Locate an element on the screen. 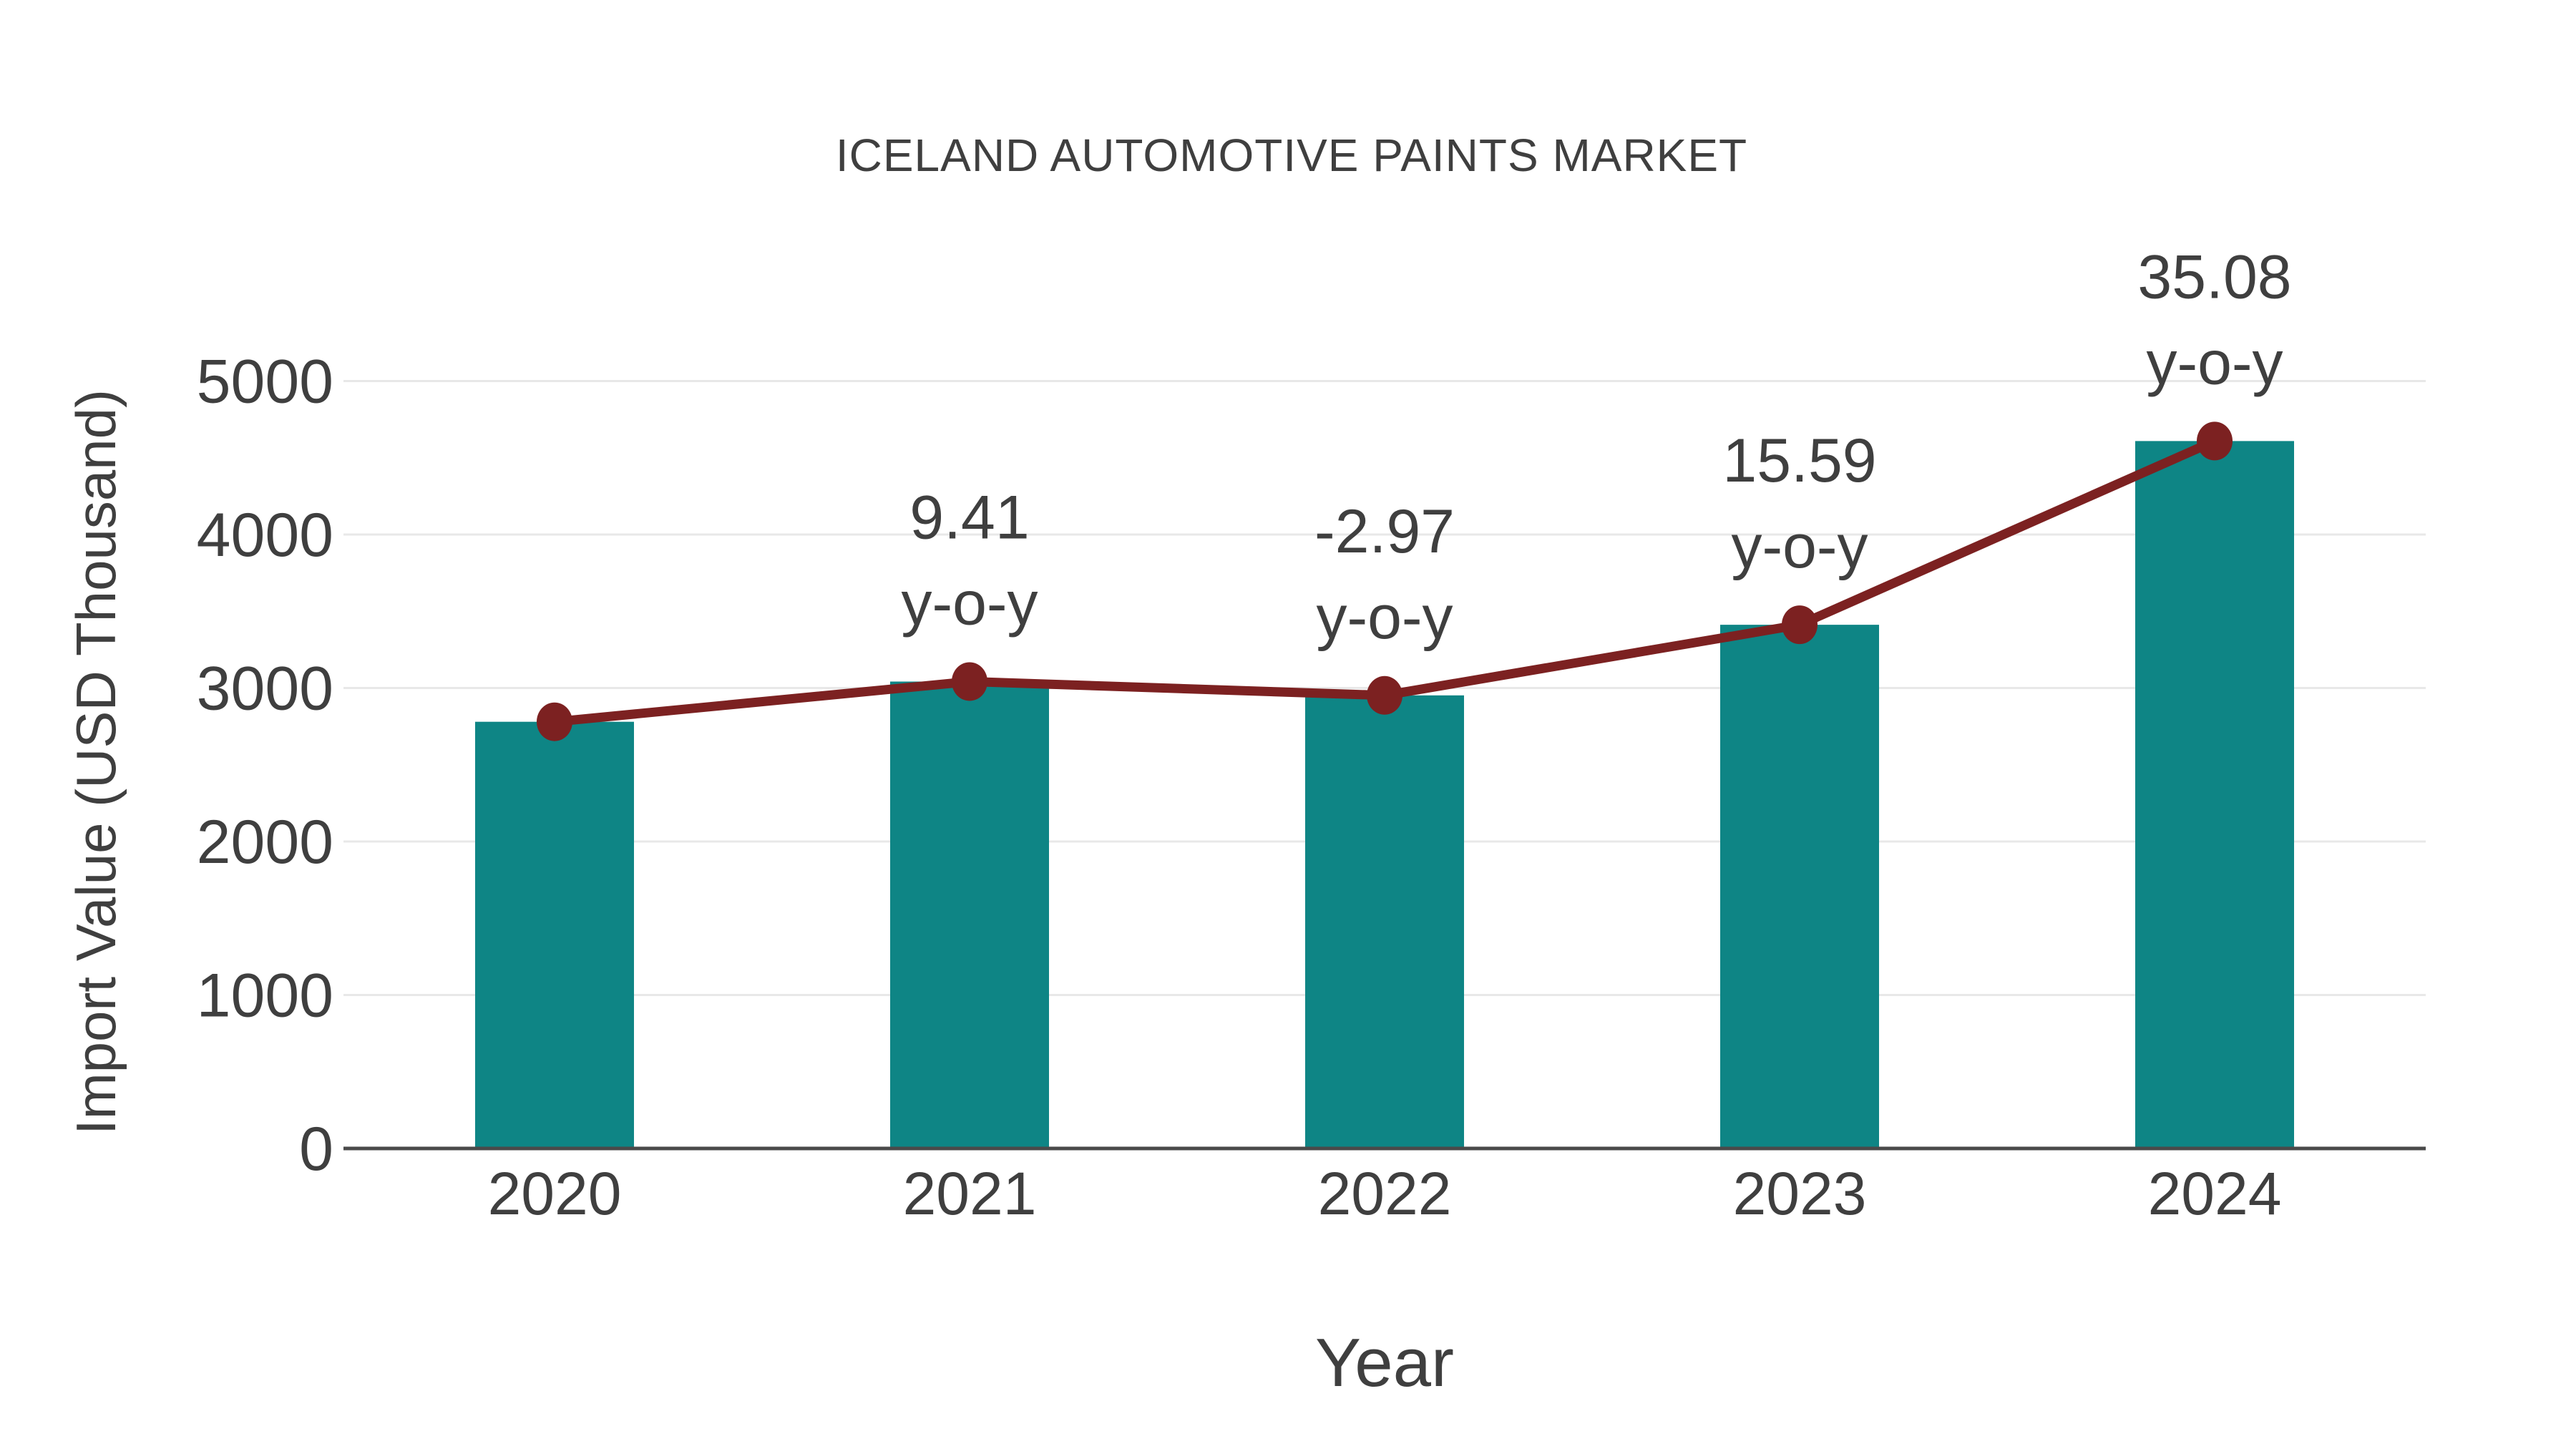  annotation-unit-2021: y-o-y is located at coordinates (969, 603).